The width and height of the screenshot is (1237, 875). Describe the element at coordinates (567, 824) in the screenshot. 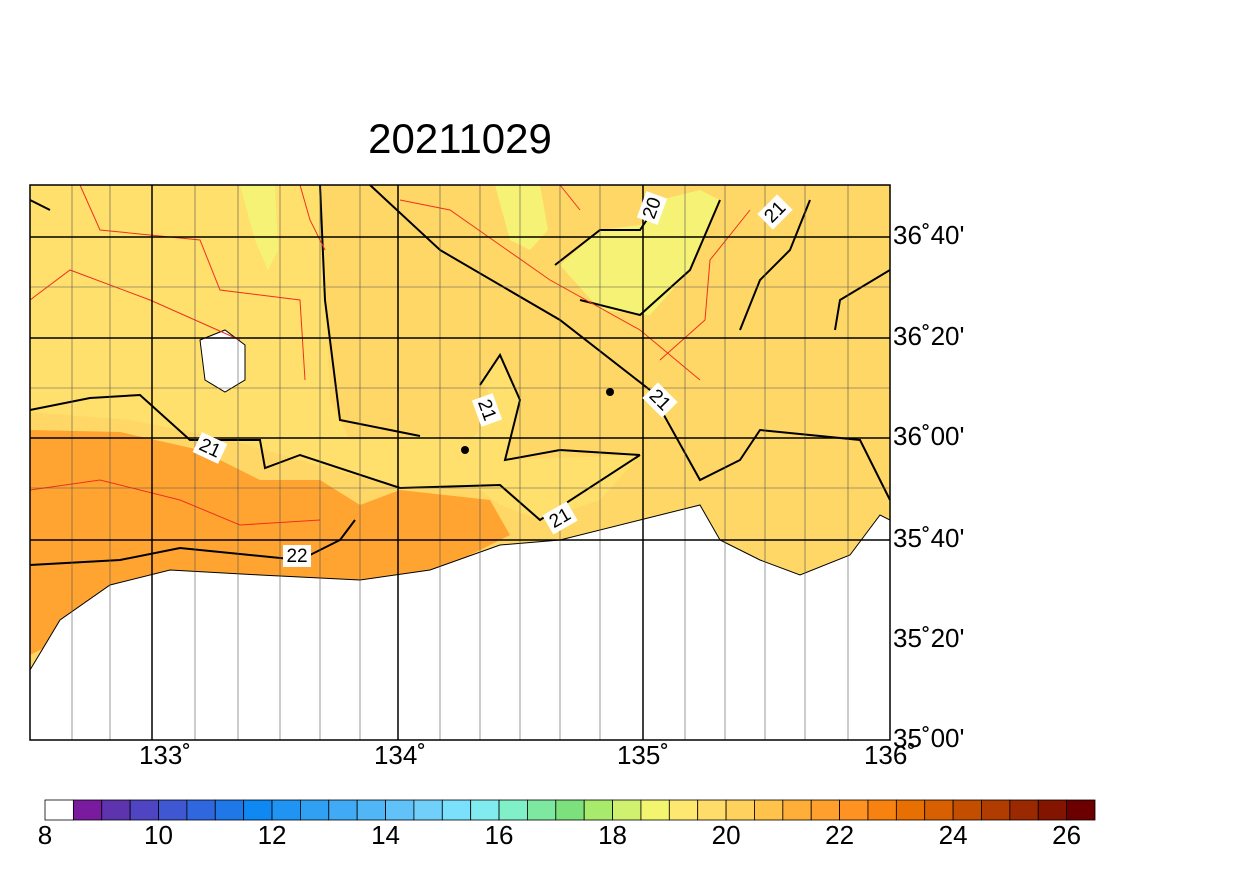

I see `colorbar: 8 10 12 14 16 18 20 22 24 26` at that location.